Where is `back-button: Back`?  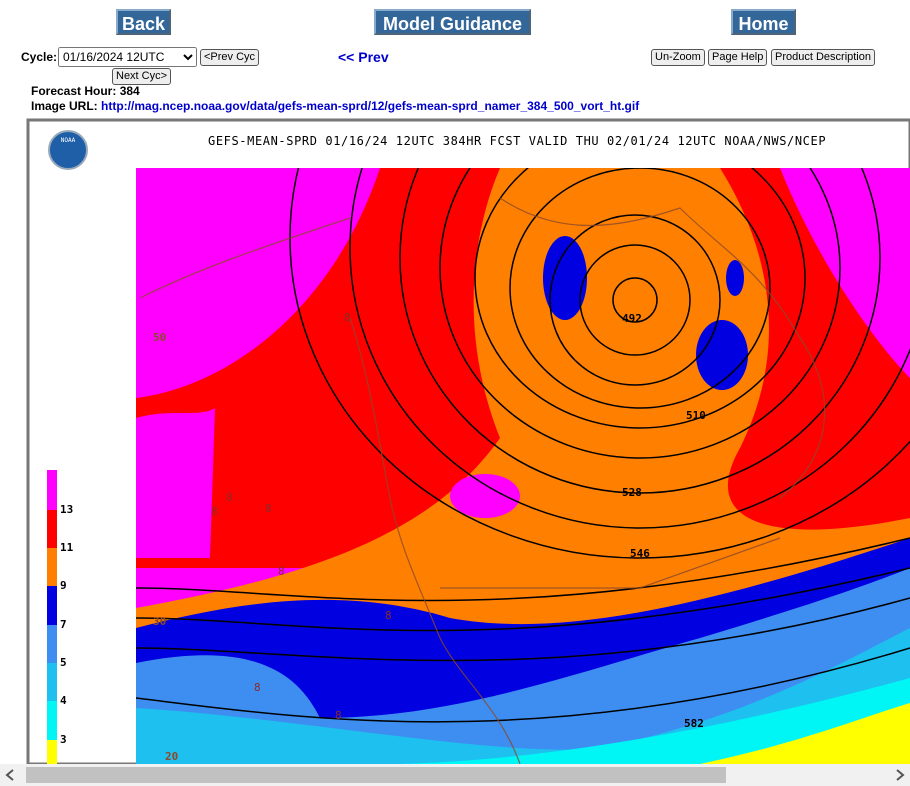 back-button: Back is located at coordinates (143, 22).